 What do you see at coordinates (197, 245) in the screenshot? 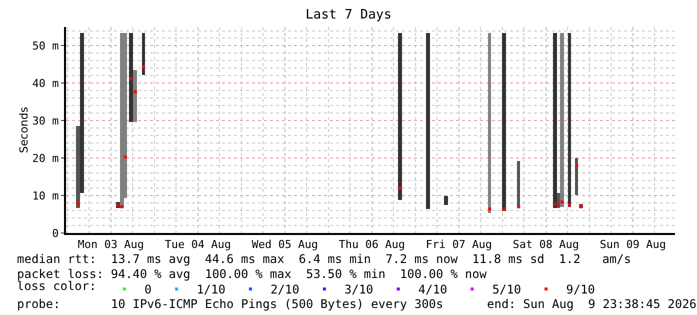
I see `x-tick-label: Tue 04 Aug` at bounding box center [197, 245].